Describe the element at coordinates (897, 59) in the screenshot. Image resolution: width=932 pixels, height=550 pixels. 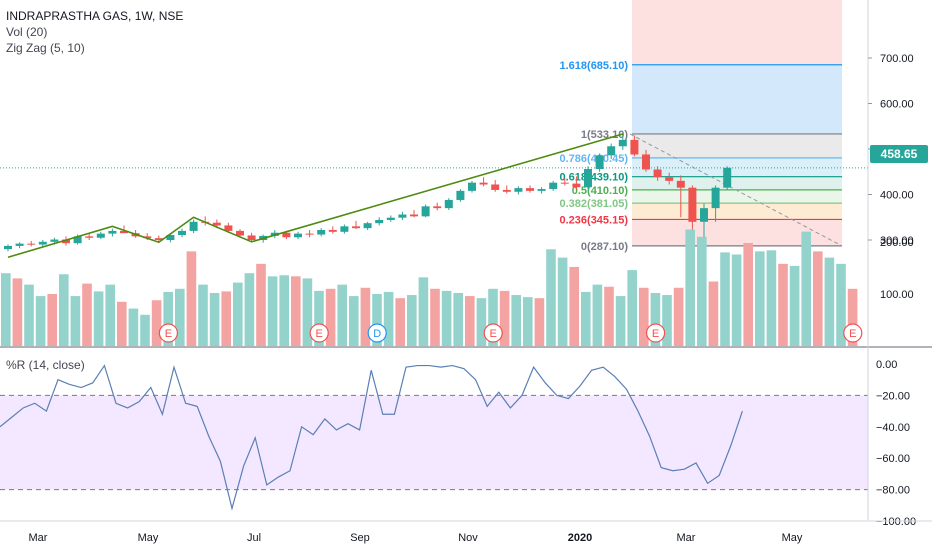
I see `price-axis-tick: 700.00` at that location.